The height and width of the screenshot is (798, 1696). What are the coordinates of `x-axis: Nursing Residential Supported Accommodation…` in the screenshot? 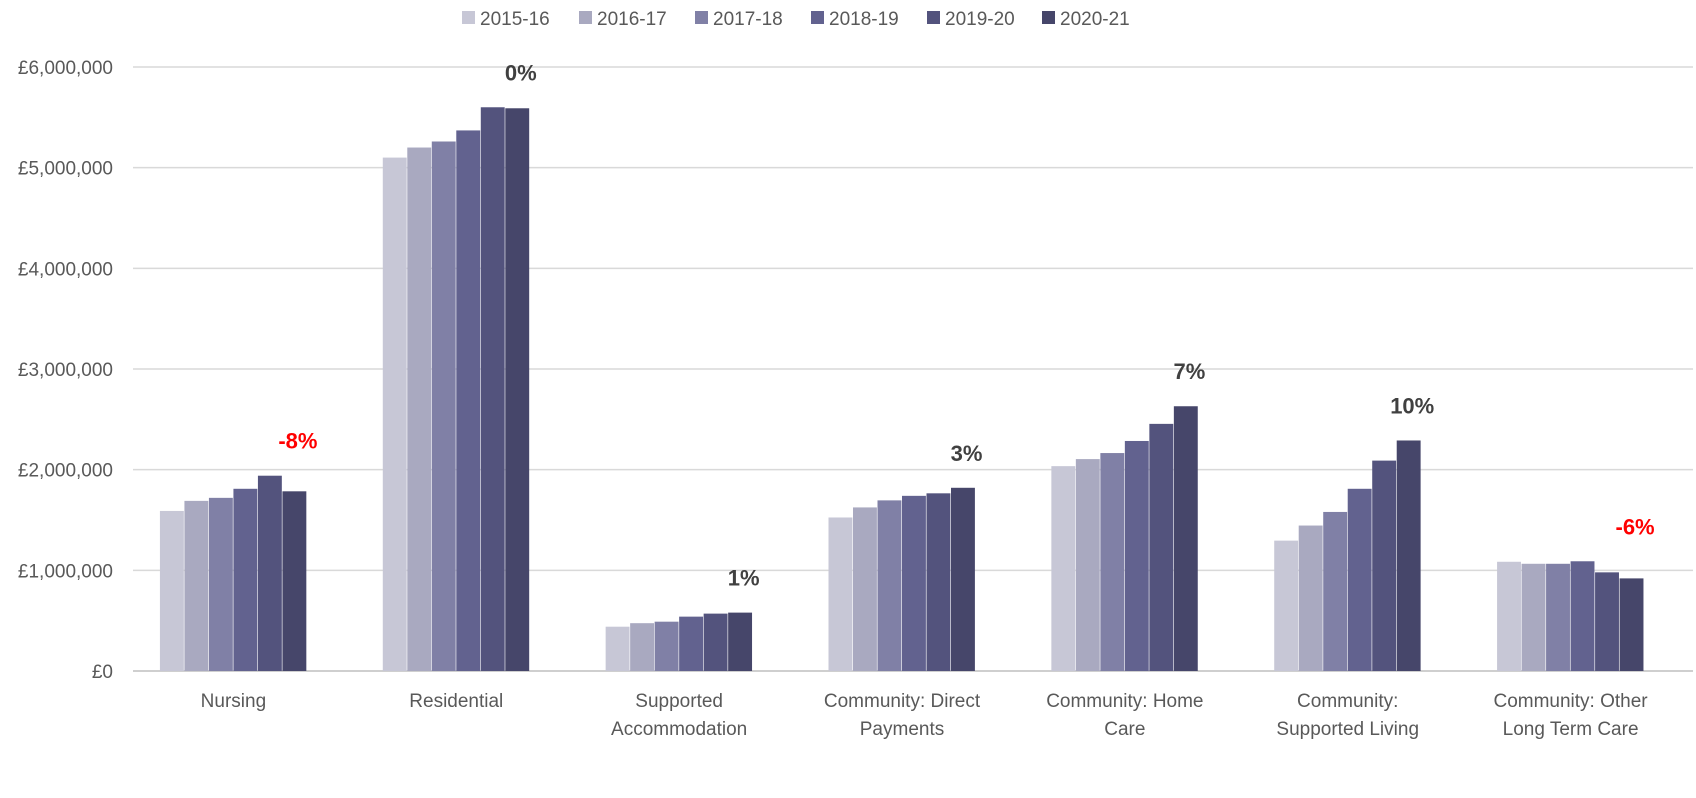 It's located at (925, 715).